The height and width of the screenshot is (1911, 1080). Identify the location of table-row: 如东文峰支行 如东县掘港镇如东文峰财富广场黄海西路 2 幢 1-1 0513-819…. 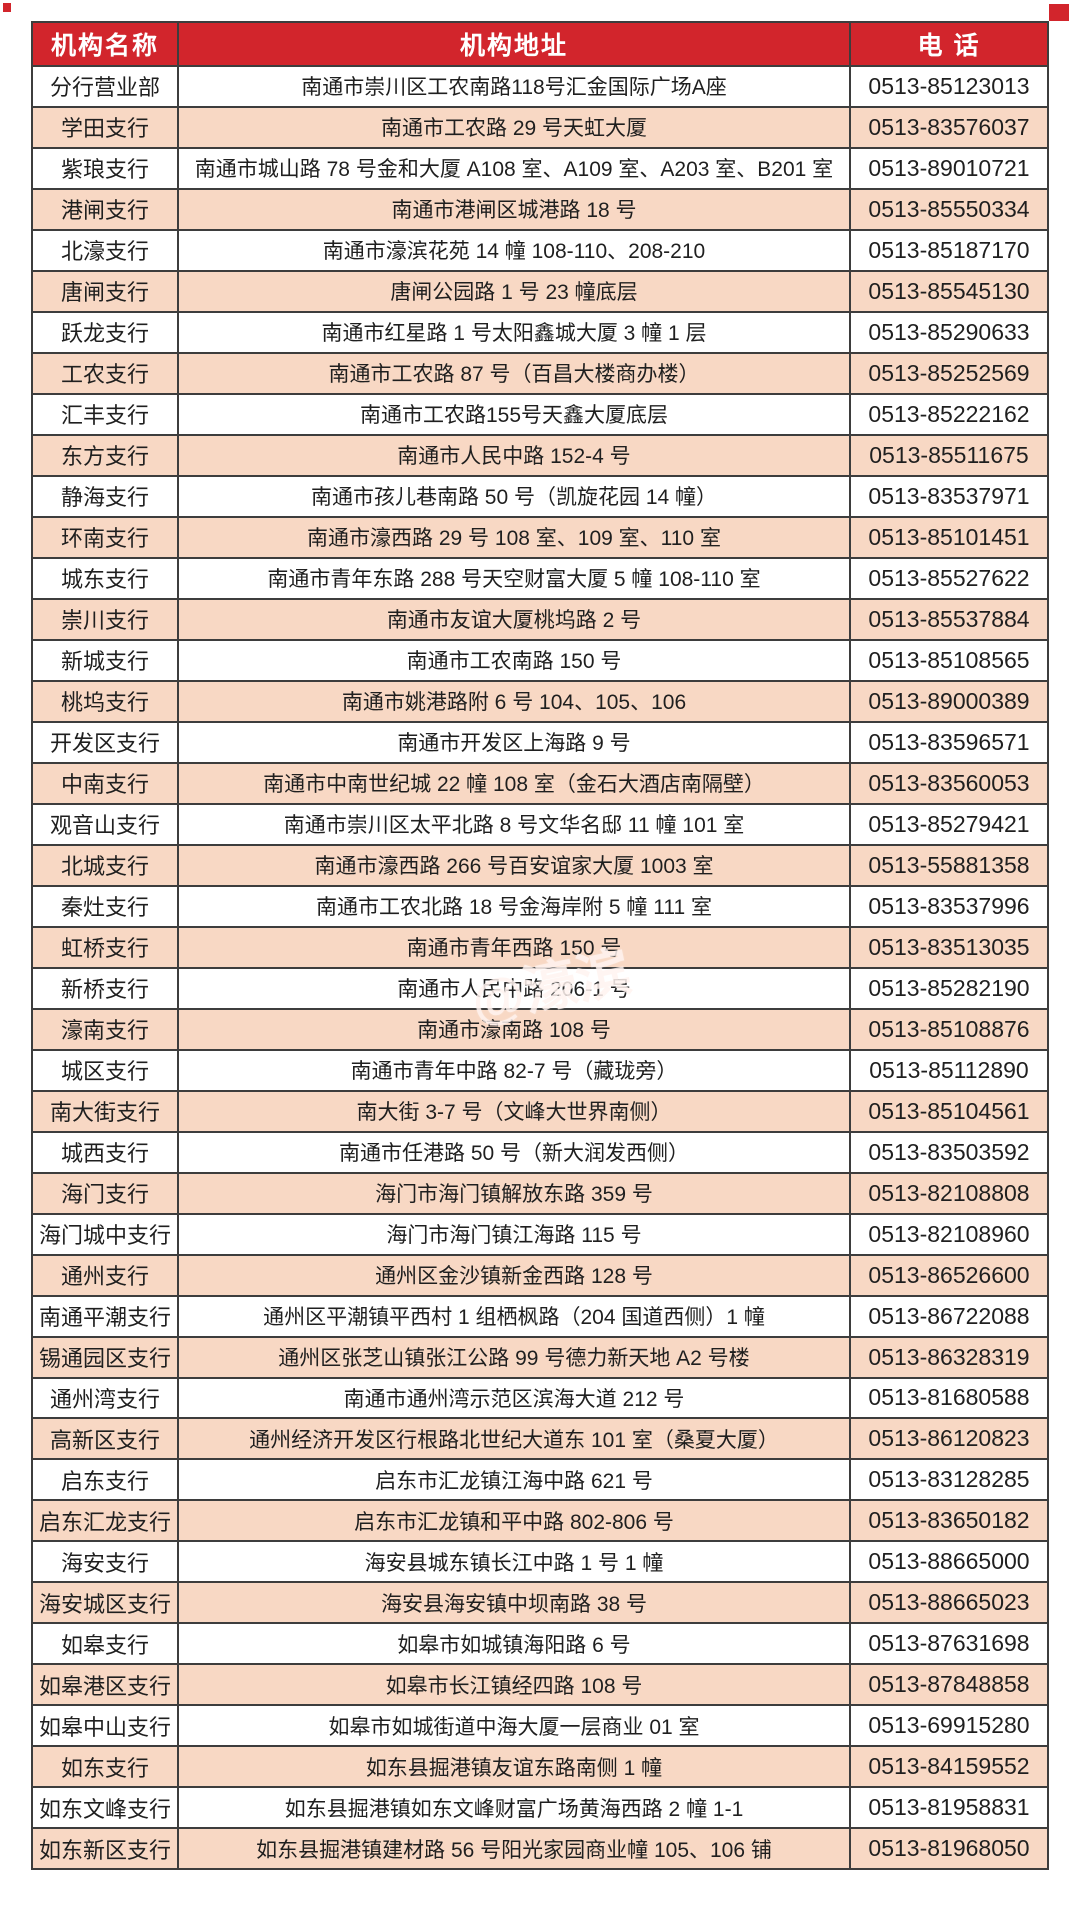
(540, 1809).